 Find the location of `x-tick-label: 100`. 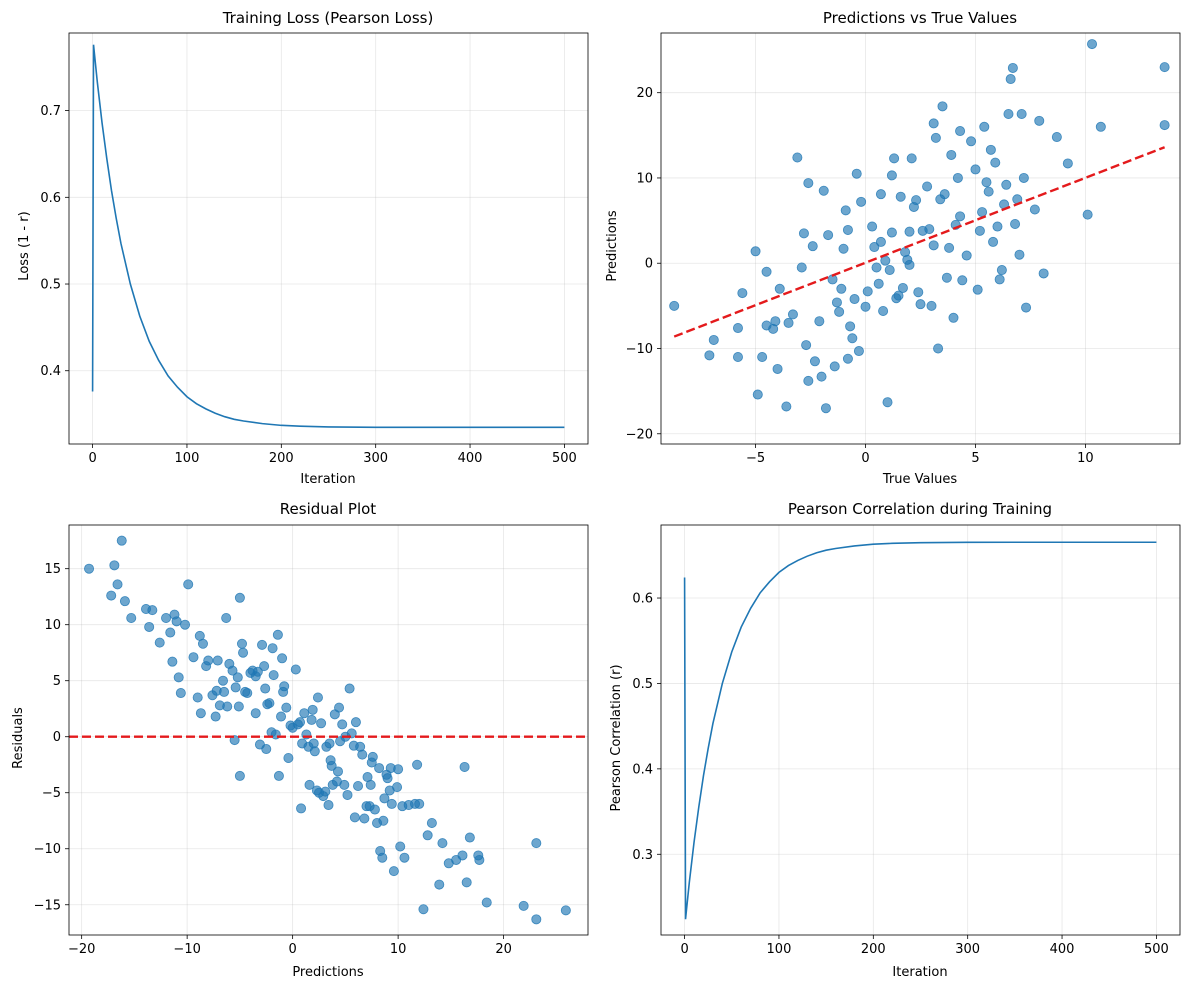

x-tick-label: 100 is located at coordinates (779, 949).